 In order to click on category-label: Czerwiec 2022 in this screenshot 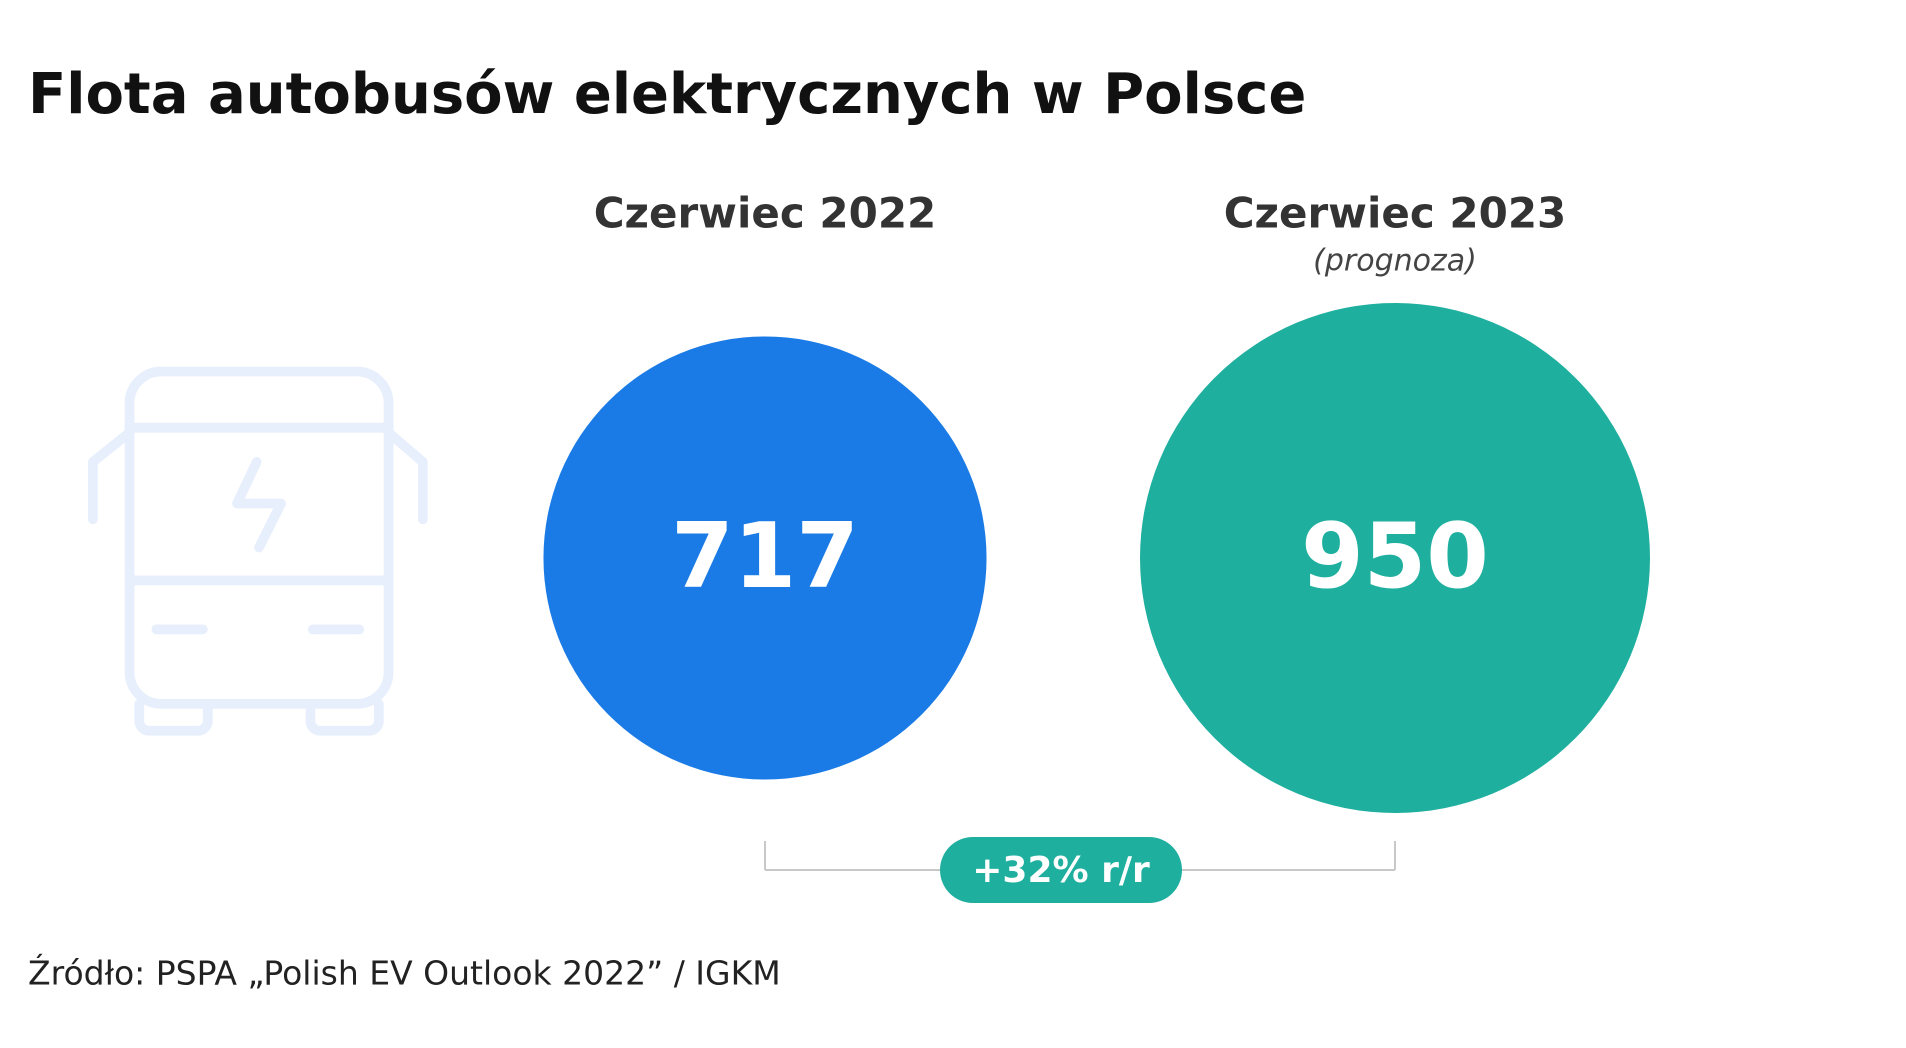, I will do `click(765, 213)`.